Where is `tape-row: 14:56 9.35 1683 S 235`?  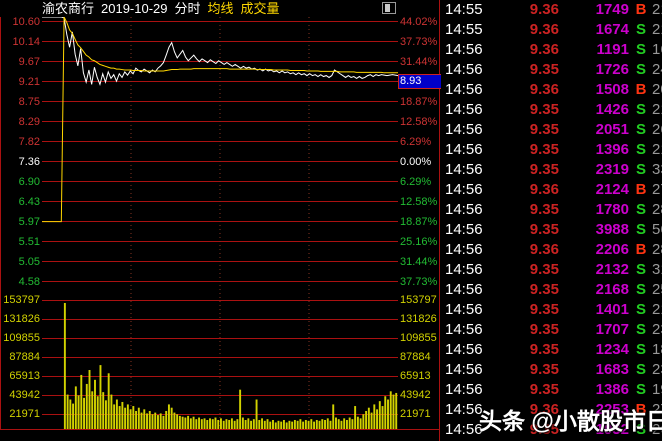 tape-row: 14:56 9.35 1683 S 235 is located at coordinates (551, 370).